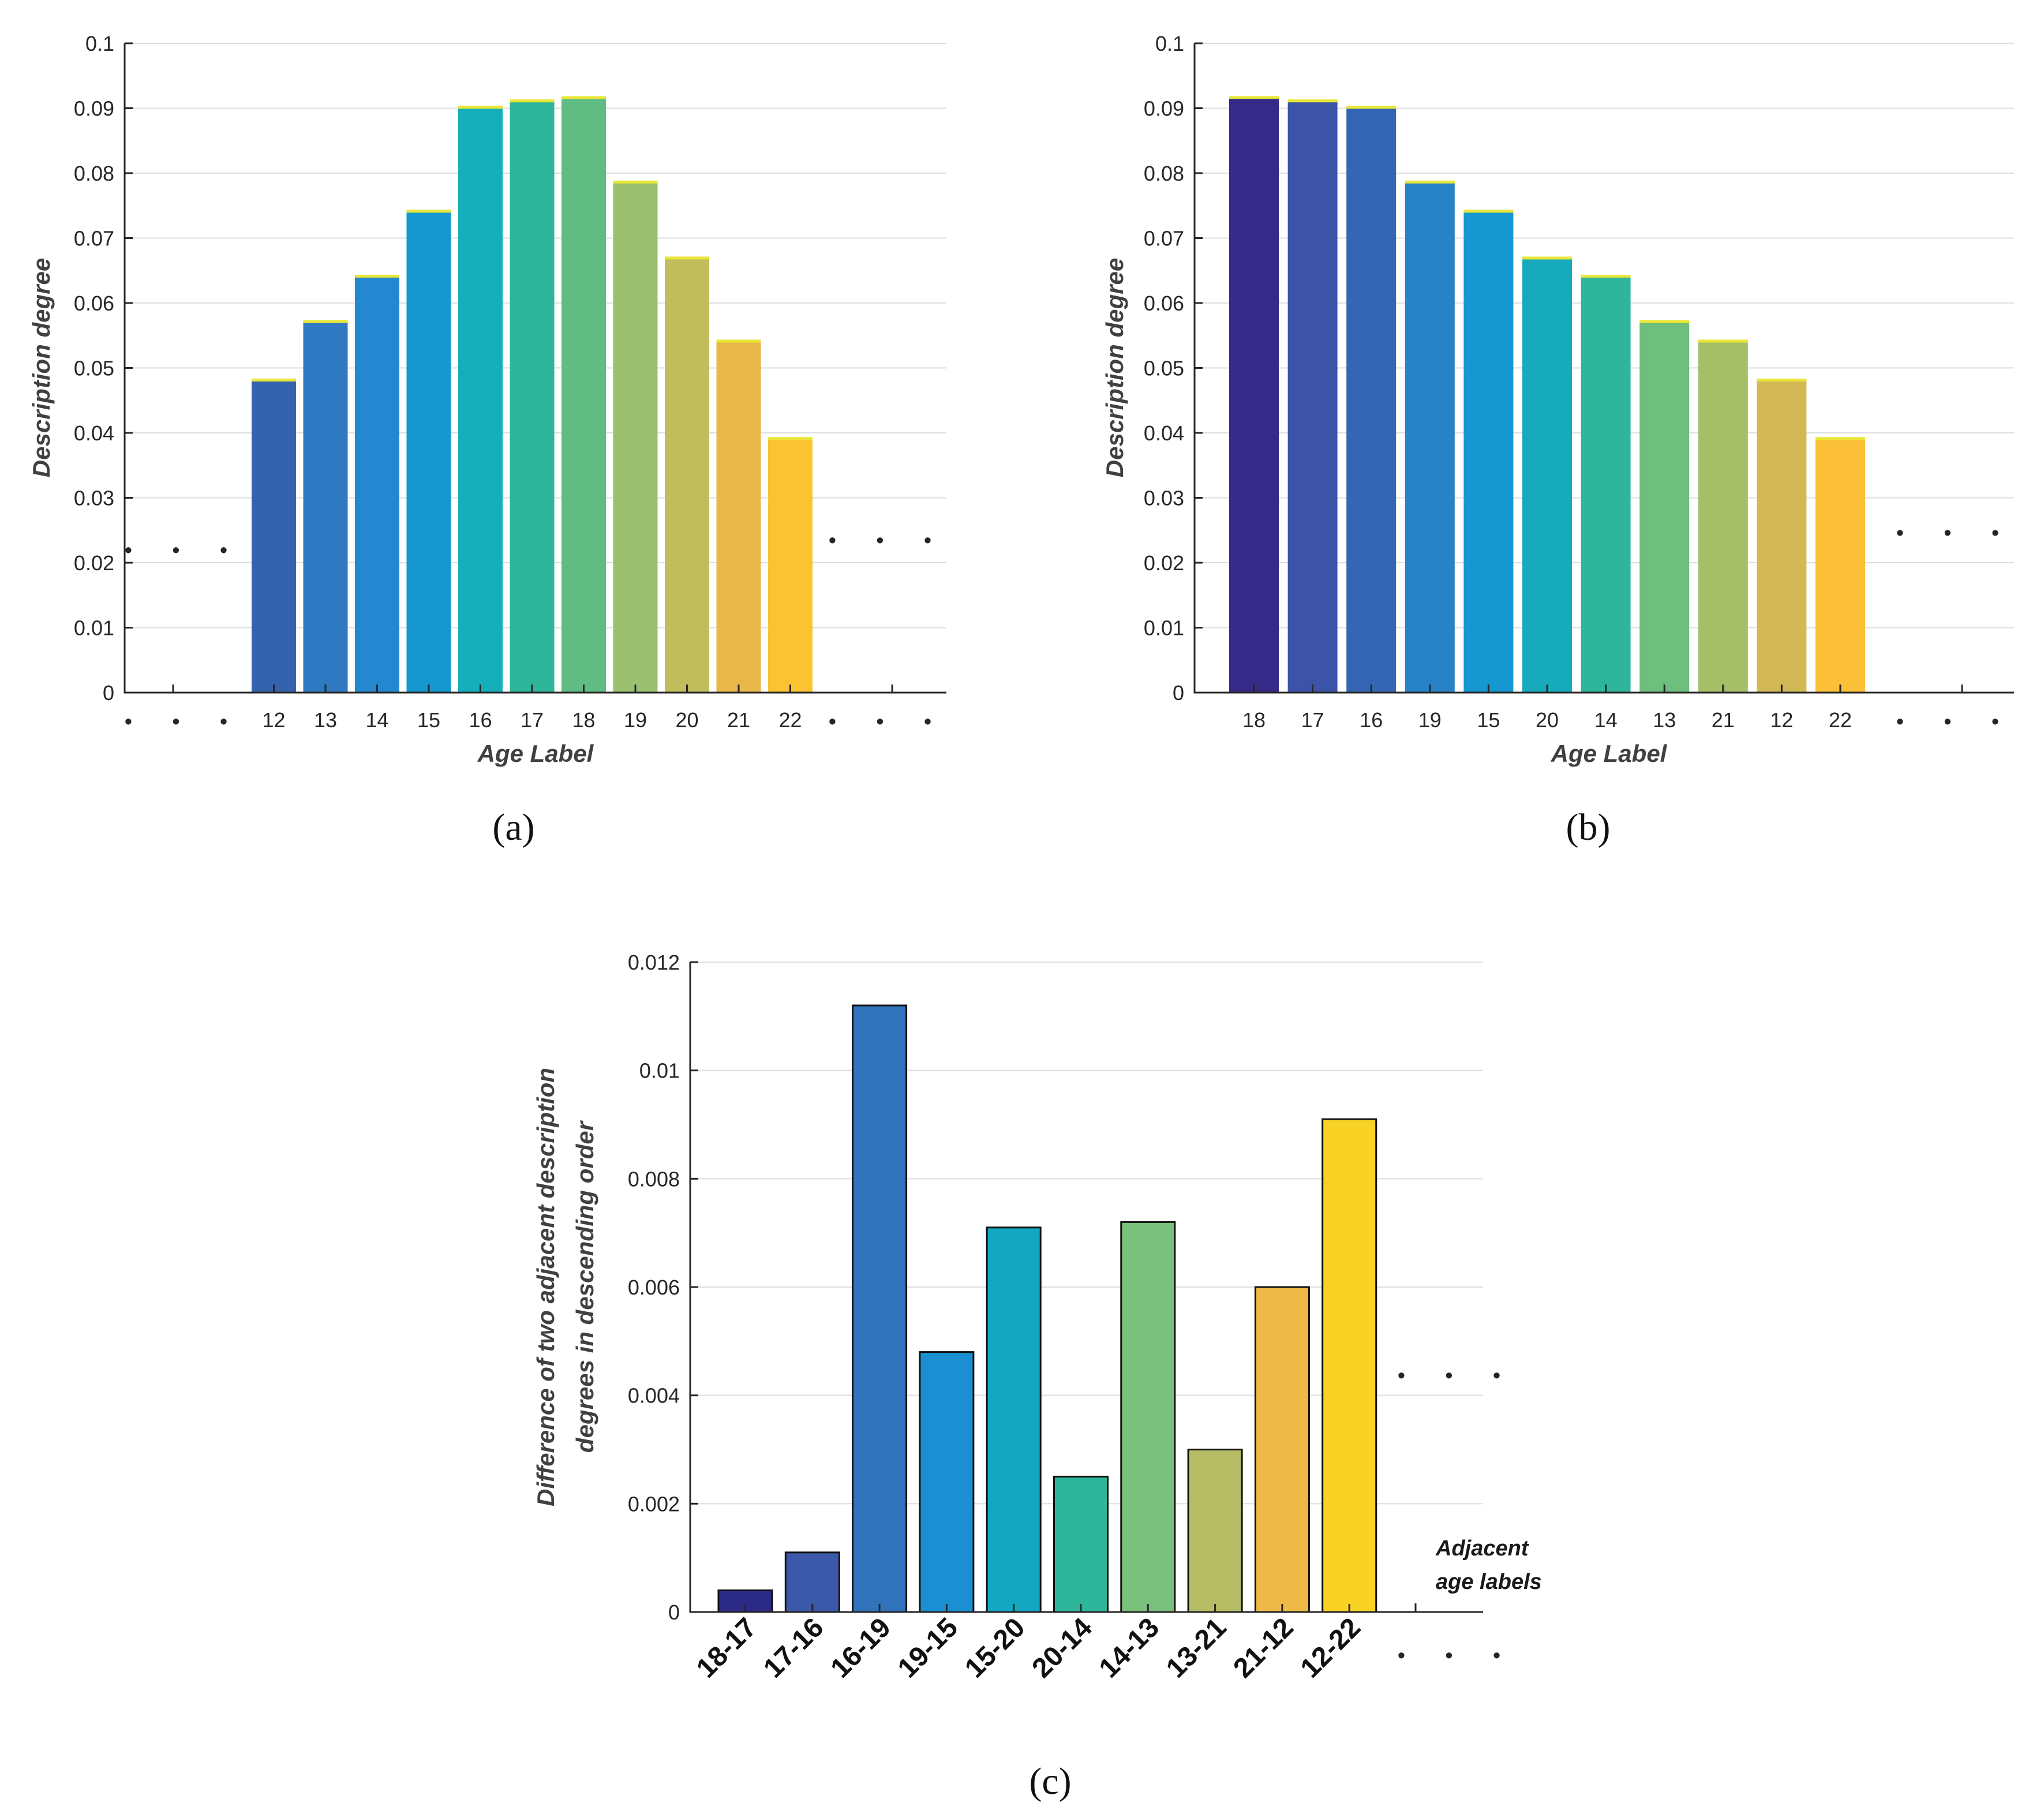 The width and height of the screenshot is (2044, 1814). I want to click on y-tick-label: 0.05, so click(1164, 368).